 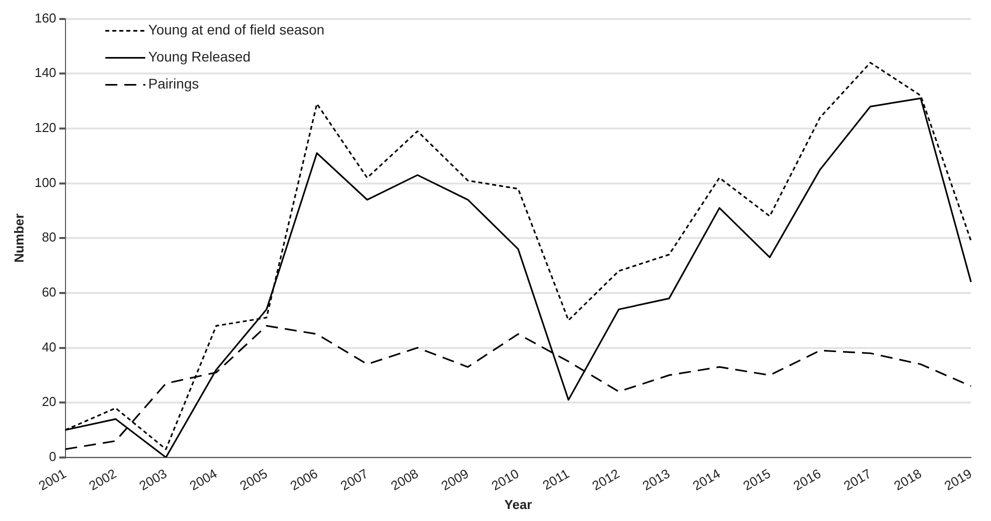 What do you see at coordinates (49, 346) in the screenshot?
I see `y-tick-label: 40` at bounding box center [49, 346].